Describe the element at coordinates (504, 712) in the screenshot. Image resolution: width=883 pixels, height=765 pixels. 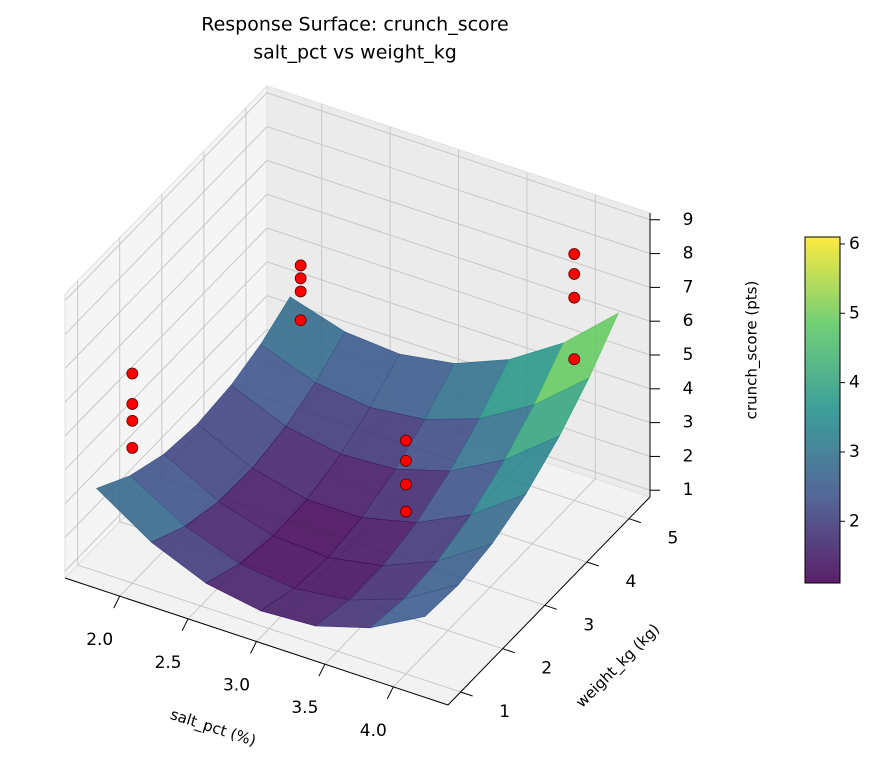
I see `y-tick-label: 1` at that location.